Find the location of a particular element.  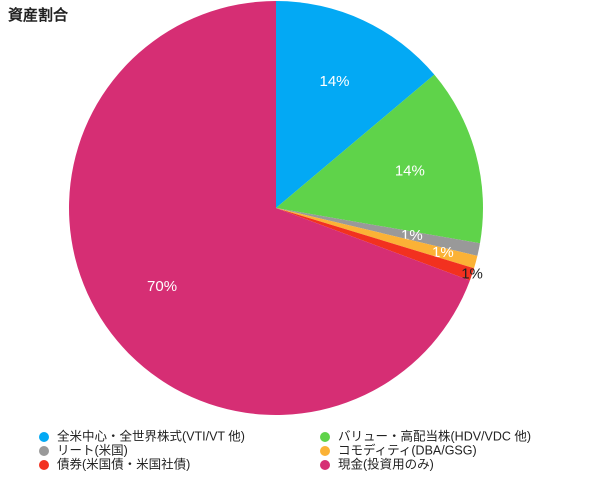

legend-label: バリュー・高配当株(HDV/VDC 他) is located at coordinates (434, 435).